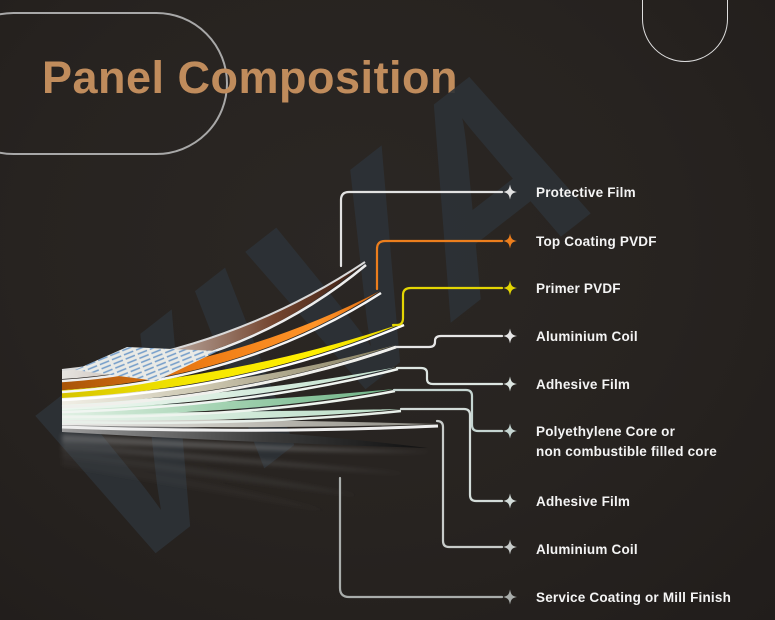 Image resolution: width=775 pixels, height=620 pixels. I want to click on connector-top-coating-pvdf, so click(439, 265).